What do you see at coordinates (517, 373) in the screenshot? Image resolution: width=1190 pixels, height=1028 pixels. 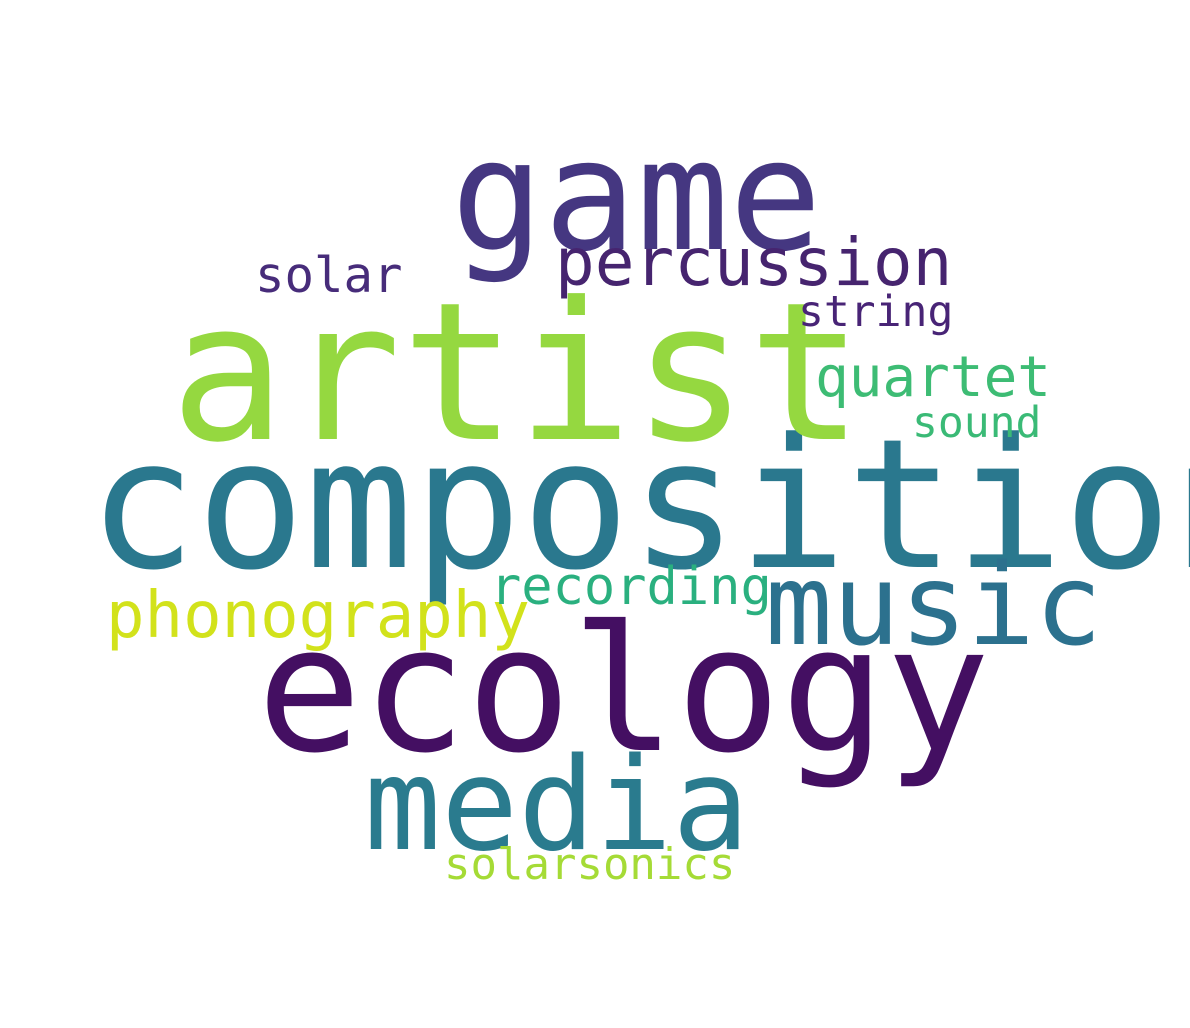 I see `word-artist: artist` at bounding box center [517, 373].